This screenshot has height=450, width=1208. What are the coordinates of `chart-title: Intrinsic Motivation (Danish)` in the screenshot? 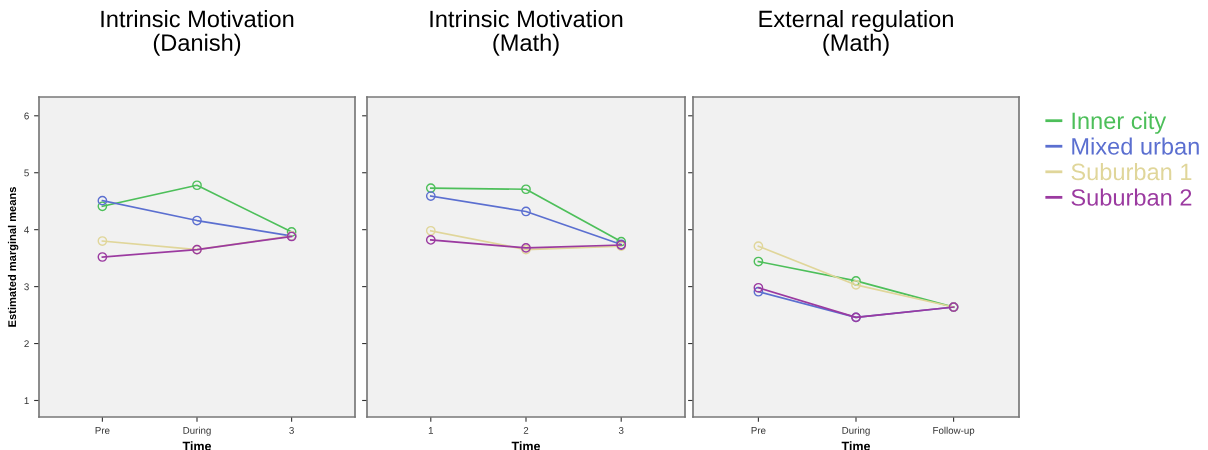 It's located at (197, 33).